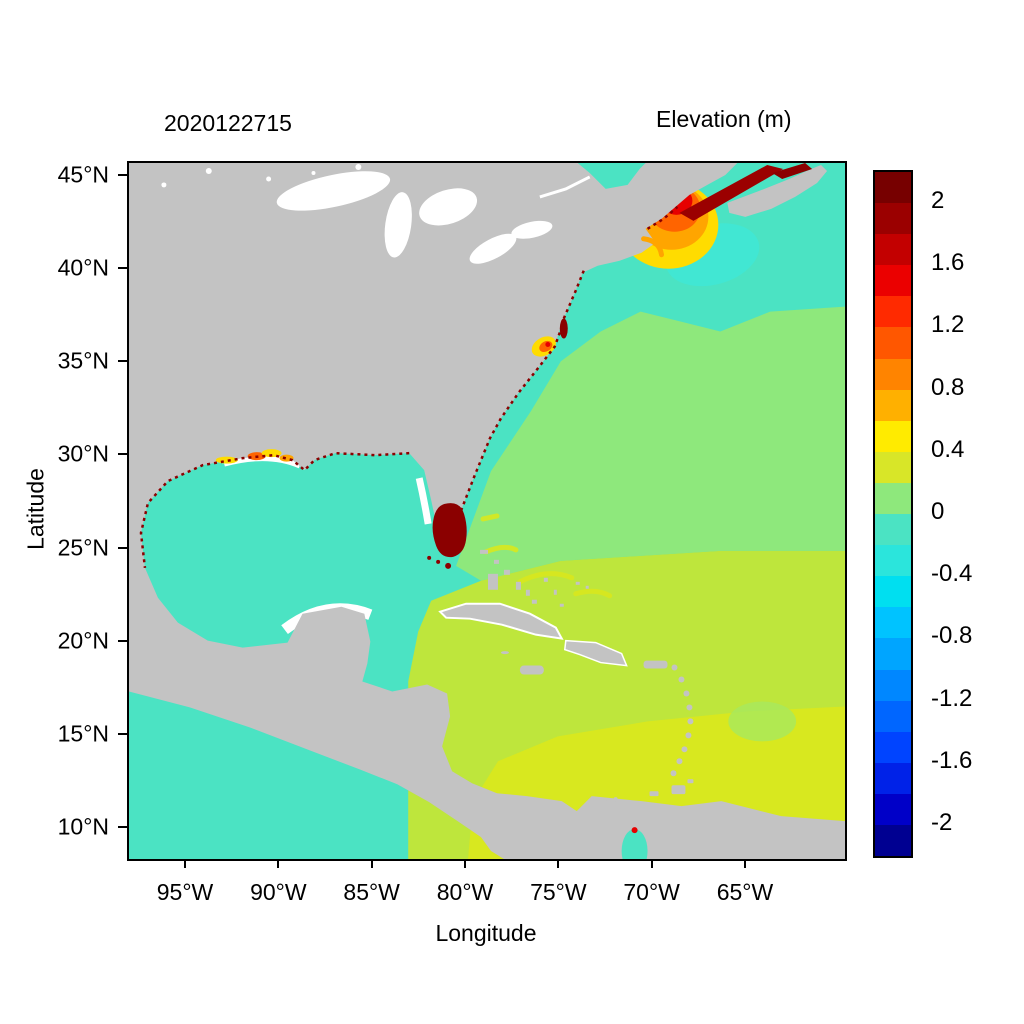 The image size is (1024, 1024). I want to click on colorbar-tick-label: 1.2, so click(948, 325).